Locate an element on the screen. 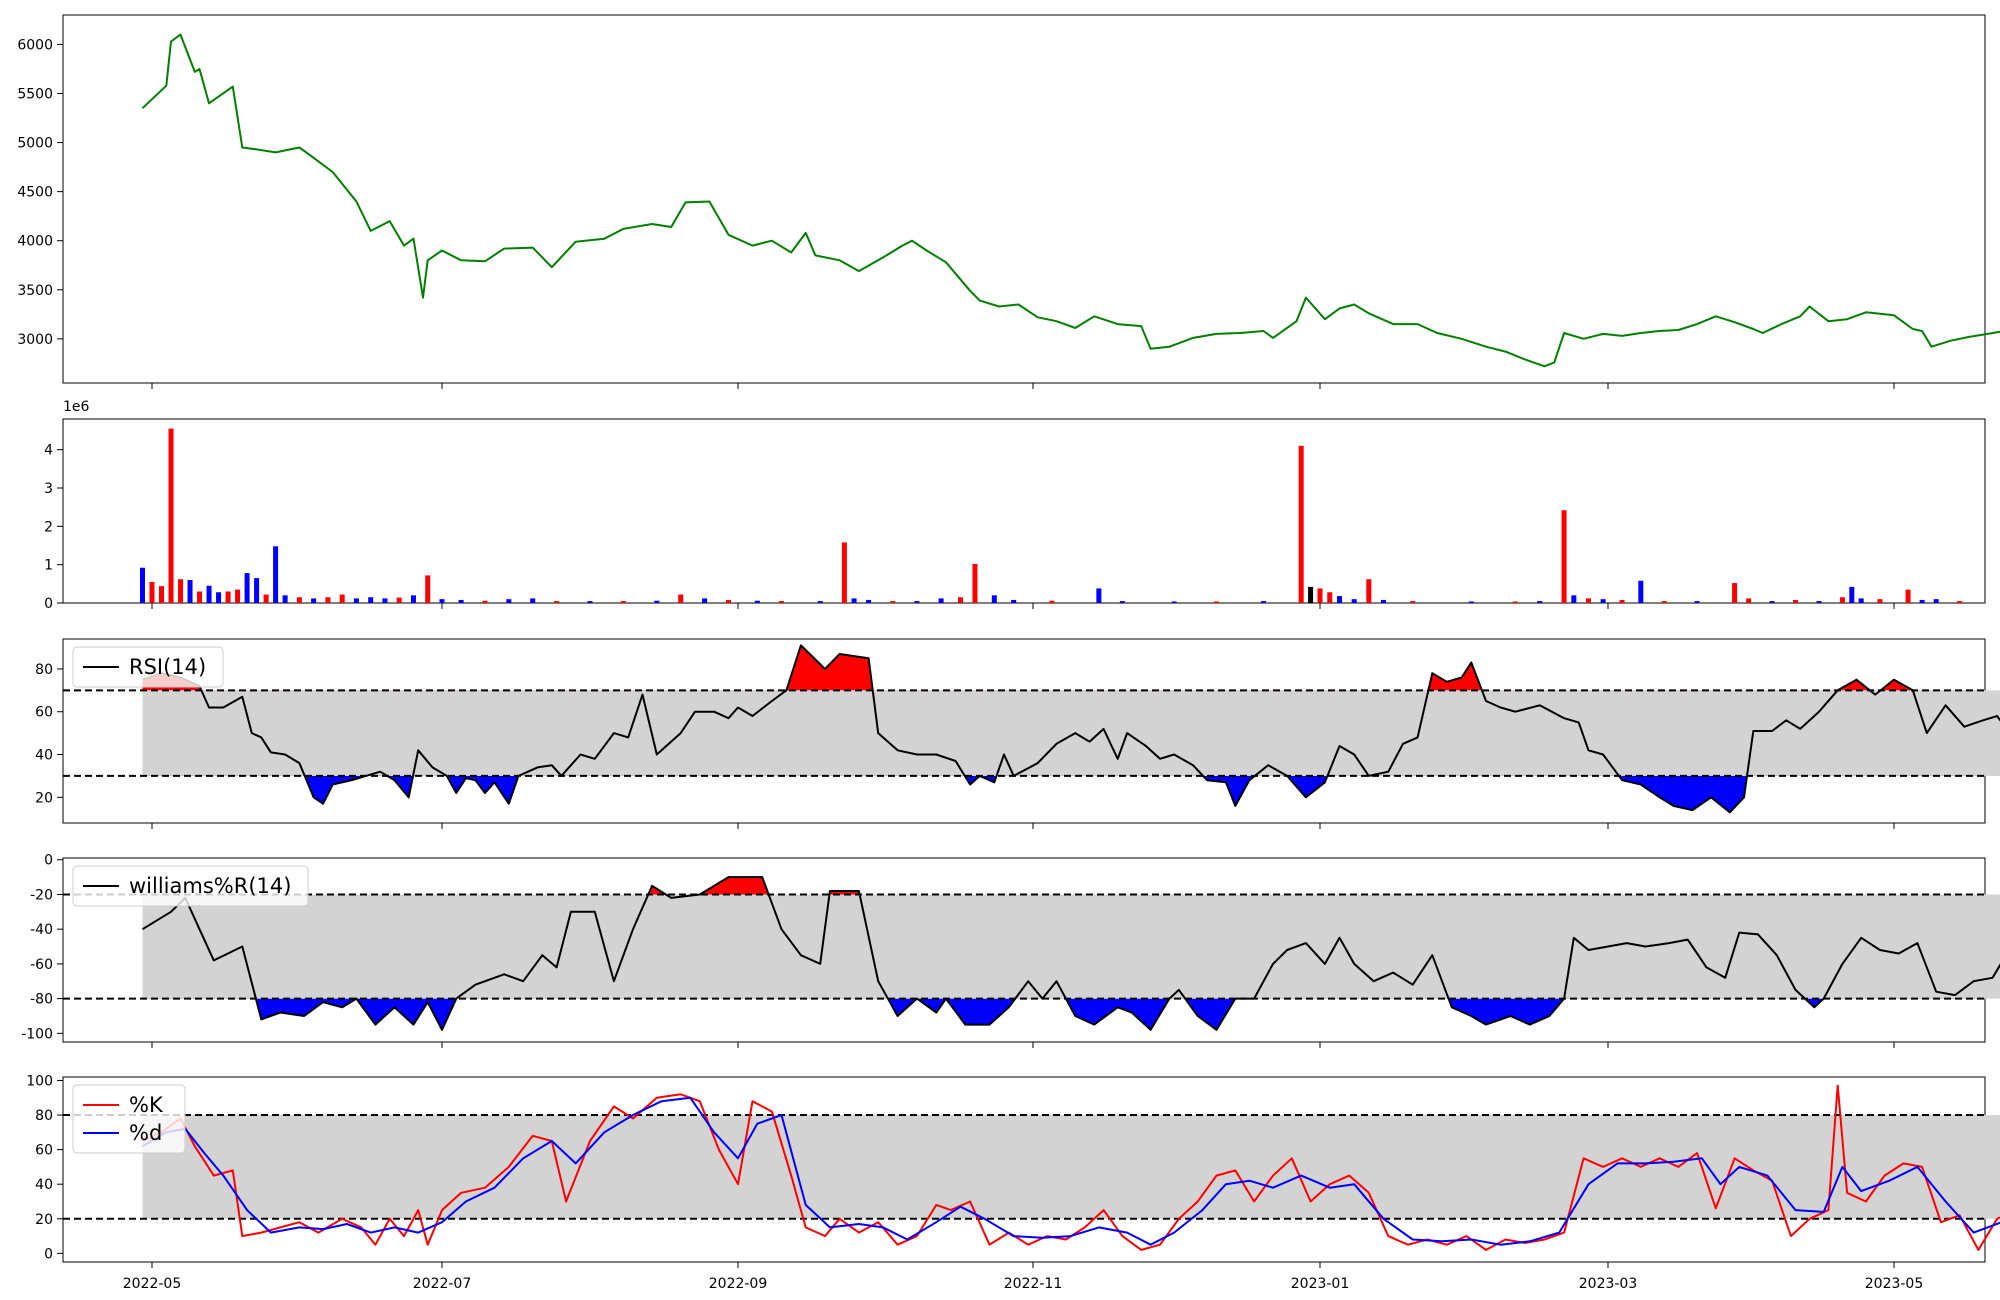 The width and height of the screenshot is (2000, 1300). stochastic-ytick-label: 60 is located at coordinates (44, 1151).